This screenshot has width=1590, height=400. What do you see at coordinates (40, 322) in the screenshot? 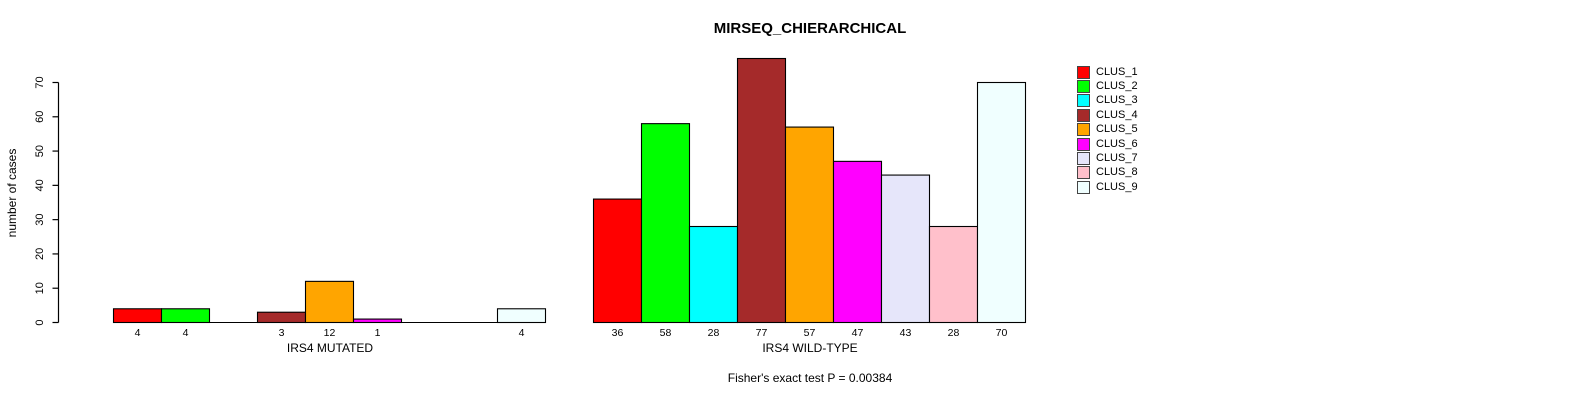
I see `y-tick-label: 0` at bounding box center [40, 322].